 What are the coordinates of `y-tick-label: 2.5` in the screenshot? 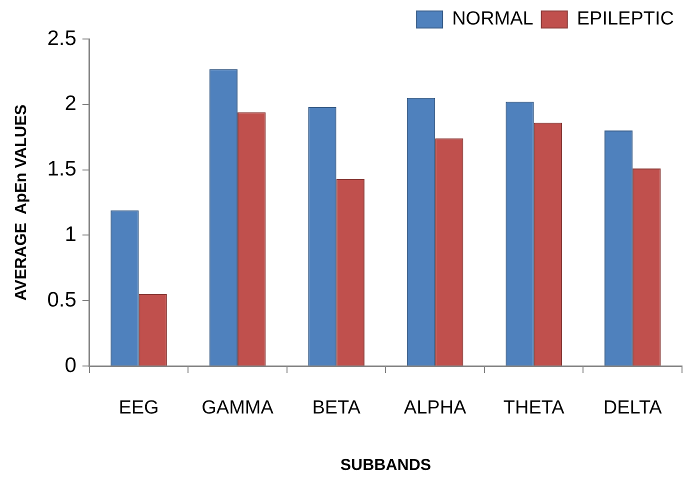 It's located at (61, 38).